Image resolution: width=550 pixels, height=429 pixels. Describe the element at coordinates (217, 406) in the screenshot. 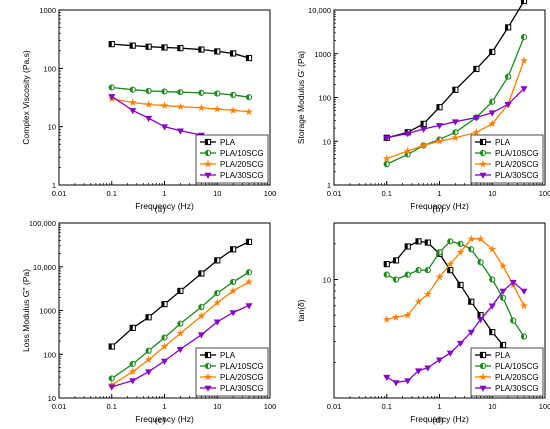

I see `x-tick-label: 10` at that location.